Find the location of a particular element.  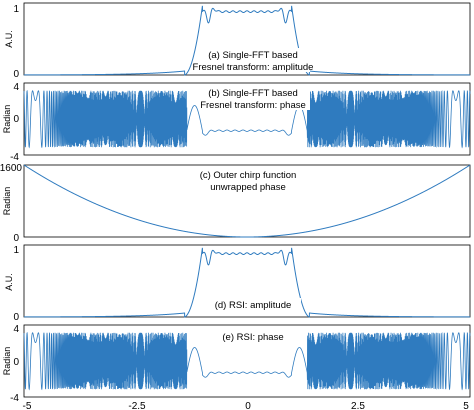

panel-c-ytick-bottom: 0 is located at coordinates (16, 238).